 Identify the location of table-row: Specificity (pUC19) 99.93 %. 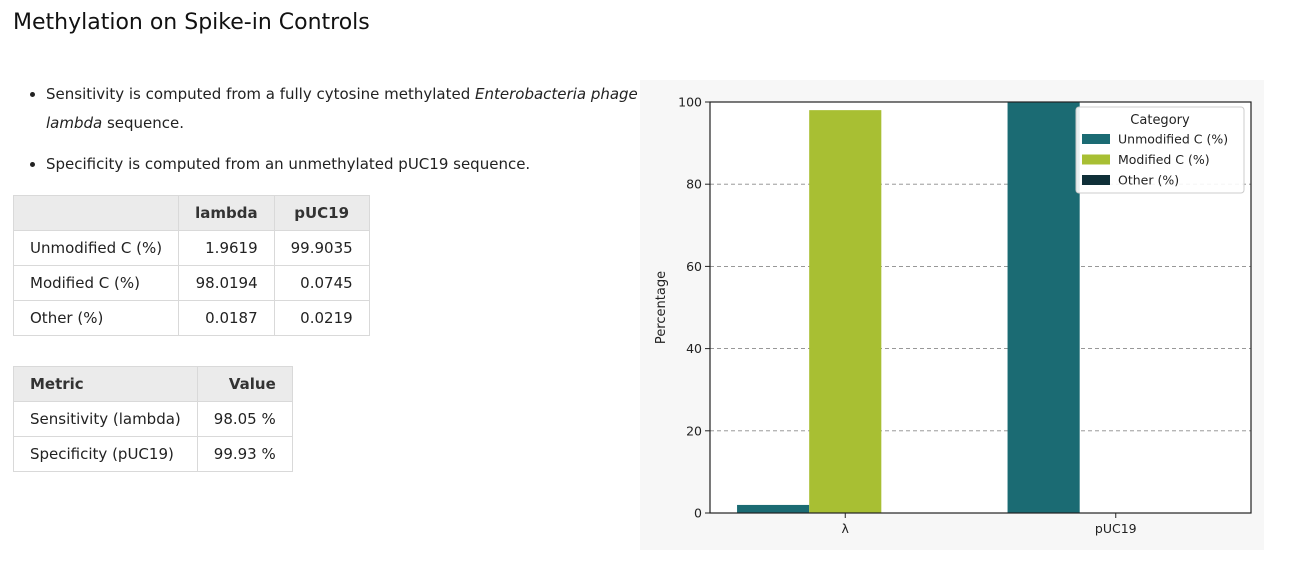
(153, 454).